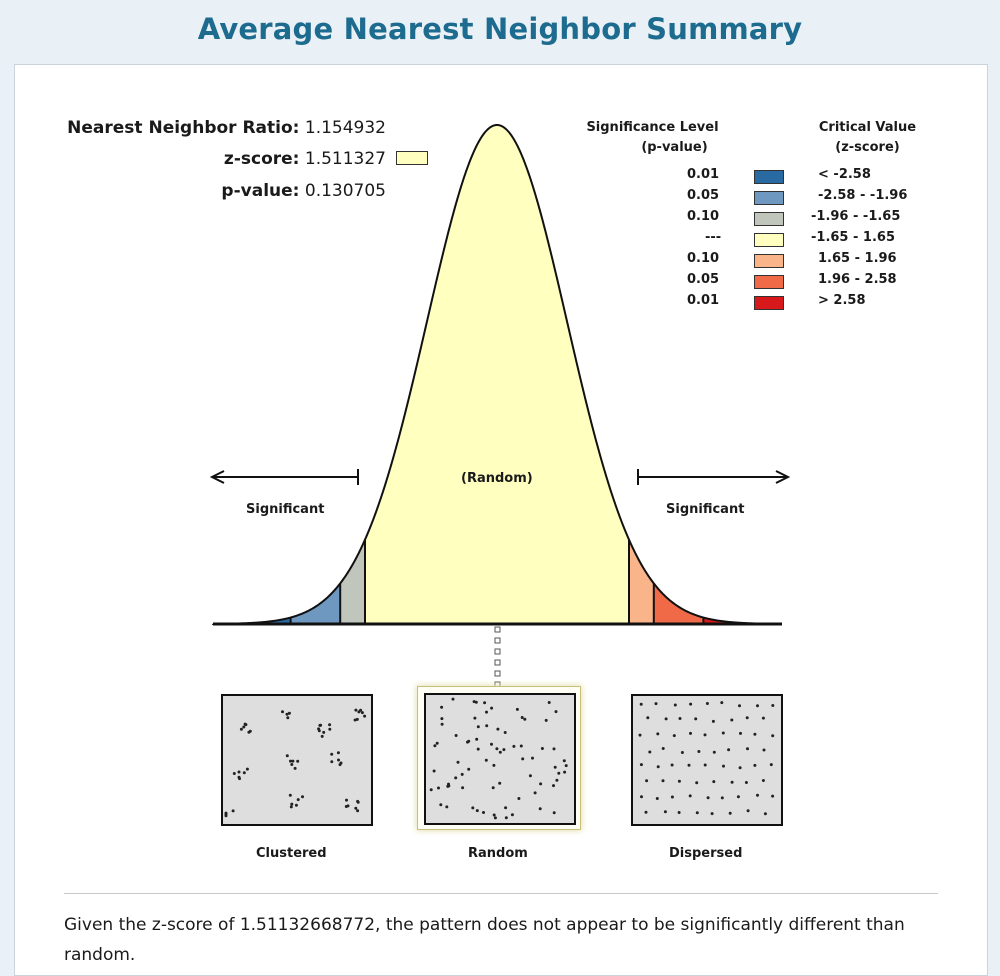 The height and width of the screenshot is (976, 1000). What do you see at coordinates (857, 279) in the screenshot?
I see `legend-row-z: 1.96 - 2.58` at bounding box center [857, 279].